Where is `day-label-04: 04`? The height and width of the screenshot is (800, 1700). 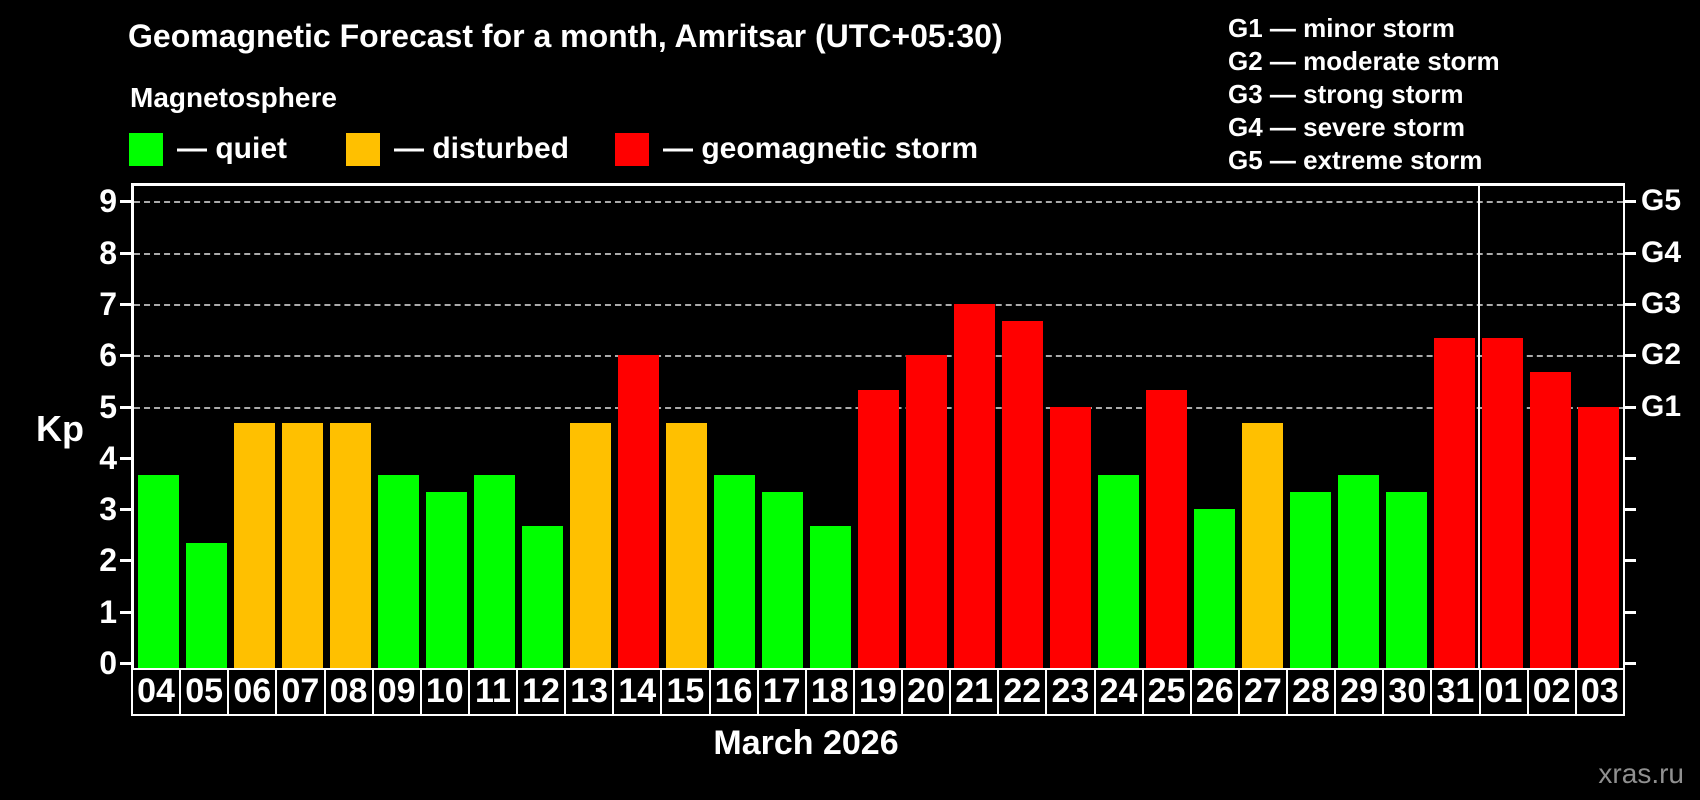 day-label-04: 04 is located at coordinates (156, 692).